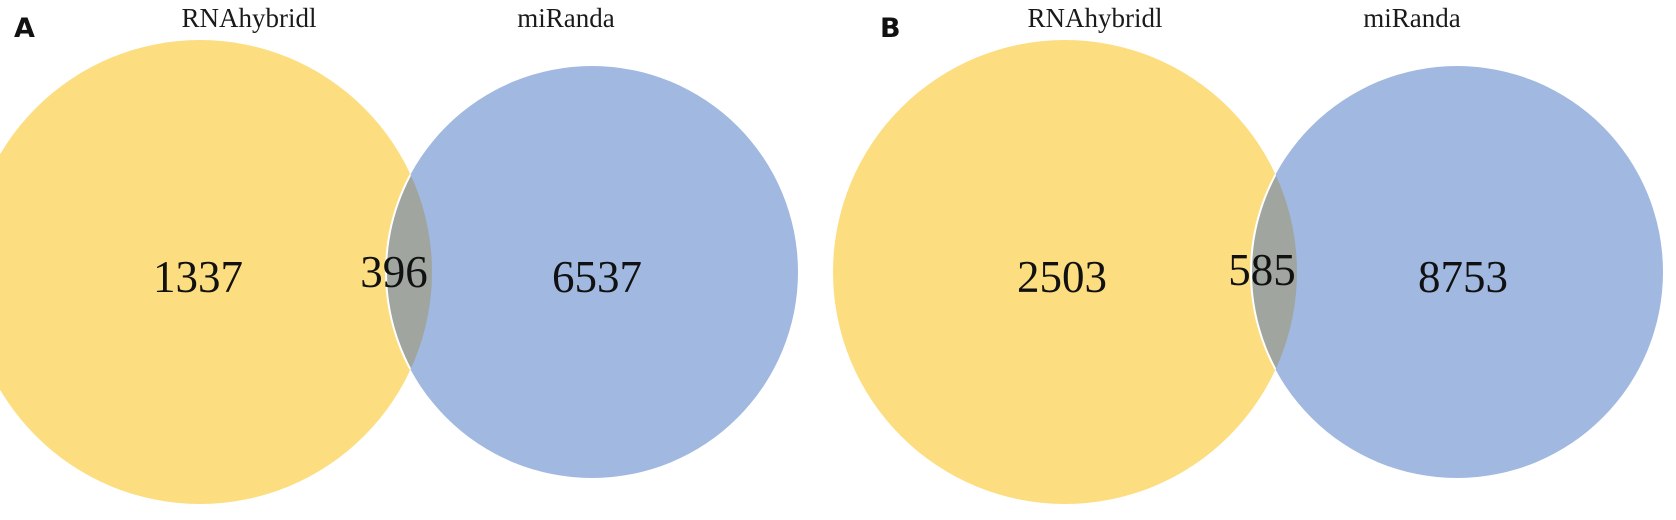  What do you see at coordinates (597, 277) in the screenshot?
I see `panel-a-right-only-count: 6537` at bounding box center [597, 277].